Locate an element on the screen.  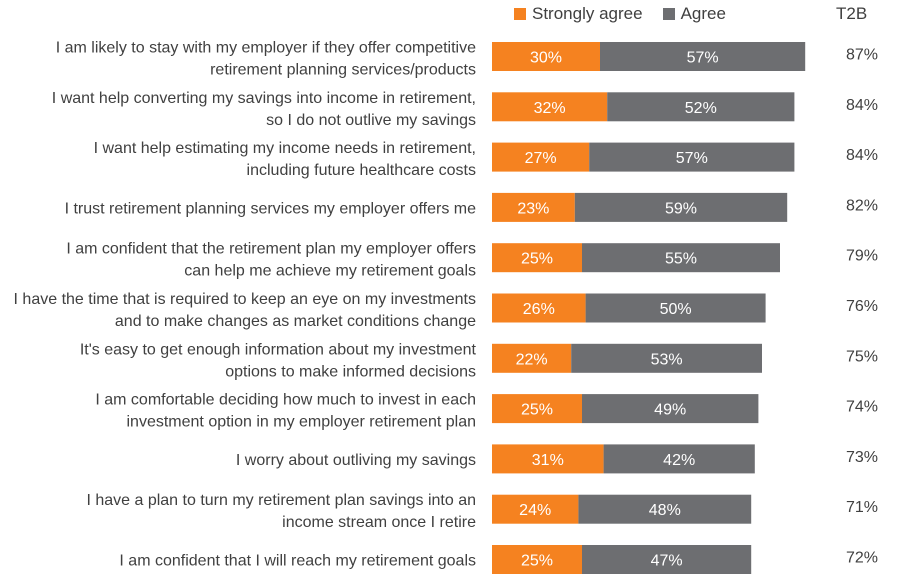
data-label-agree: 50% is located at coordinates (676, 309).